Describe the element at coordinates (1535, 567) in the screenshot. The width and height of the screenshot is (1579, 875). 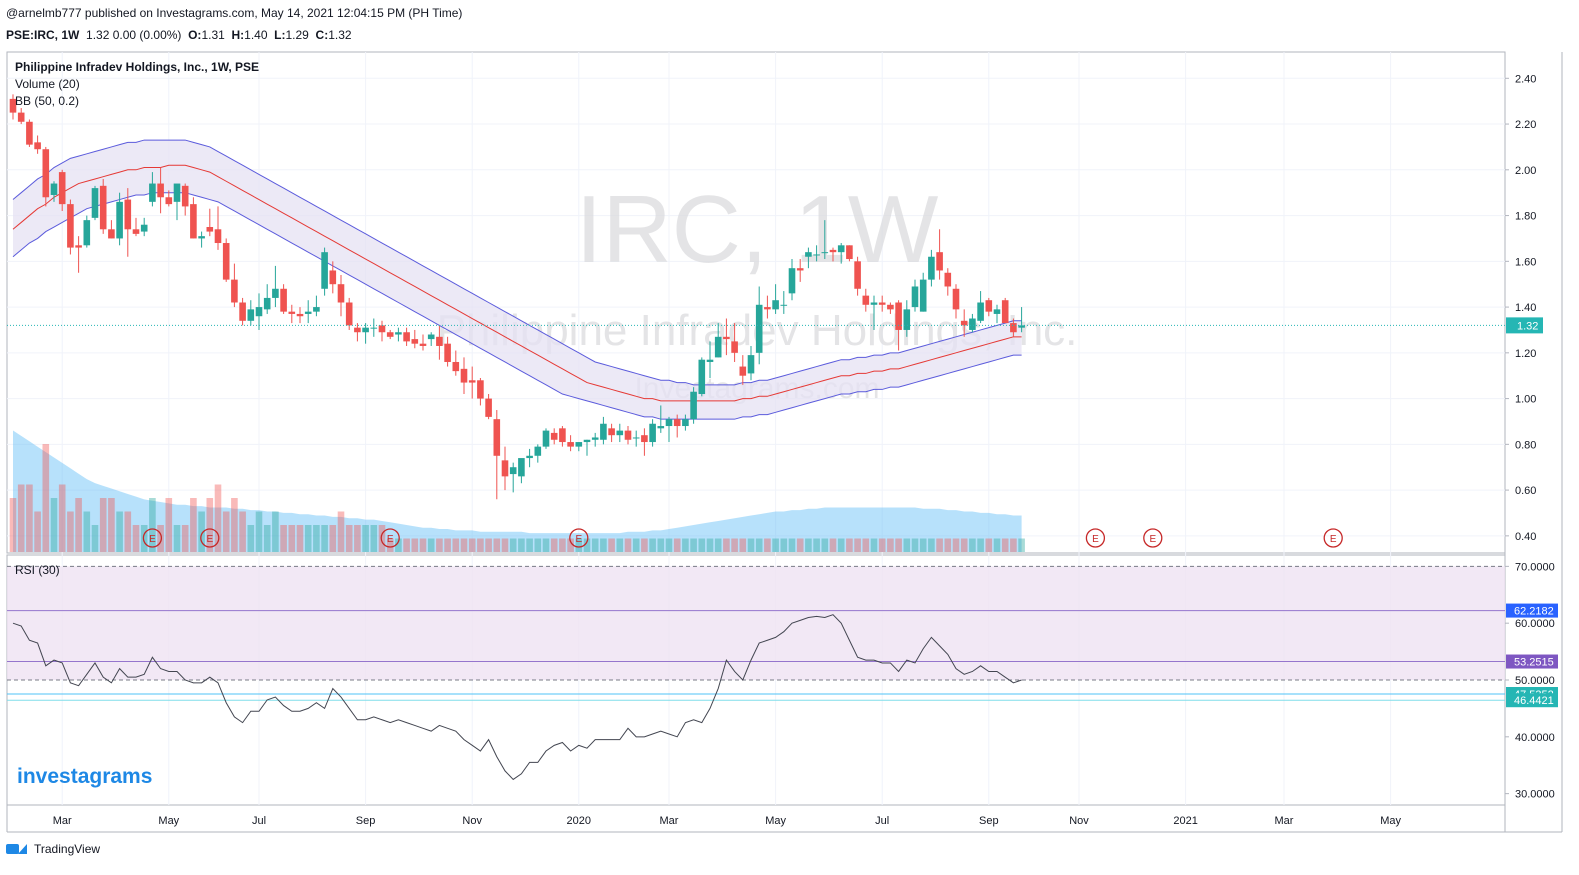
I see `rsi-tick-label: 70.0000` at that location.